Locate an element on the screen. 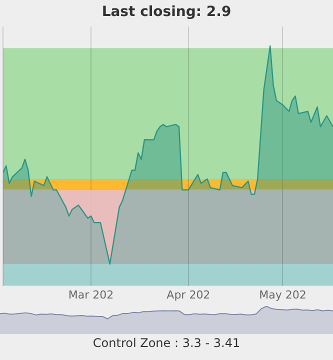  chart-title: Last closing: 2.9 is located at coordinates (167, 12).